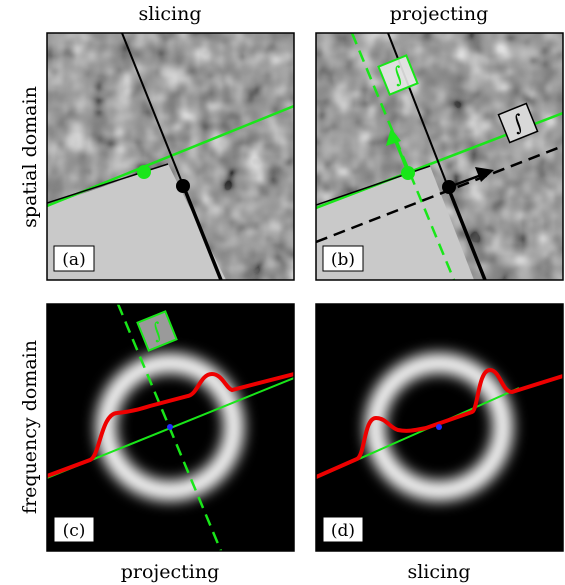 This screenshot has width=565, height=585. What do you see at coordinates (439, 14) in the screenshot?
I see `column-label-top-projecting: projecting` at bounding box center [439, 14].